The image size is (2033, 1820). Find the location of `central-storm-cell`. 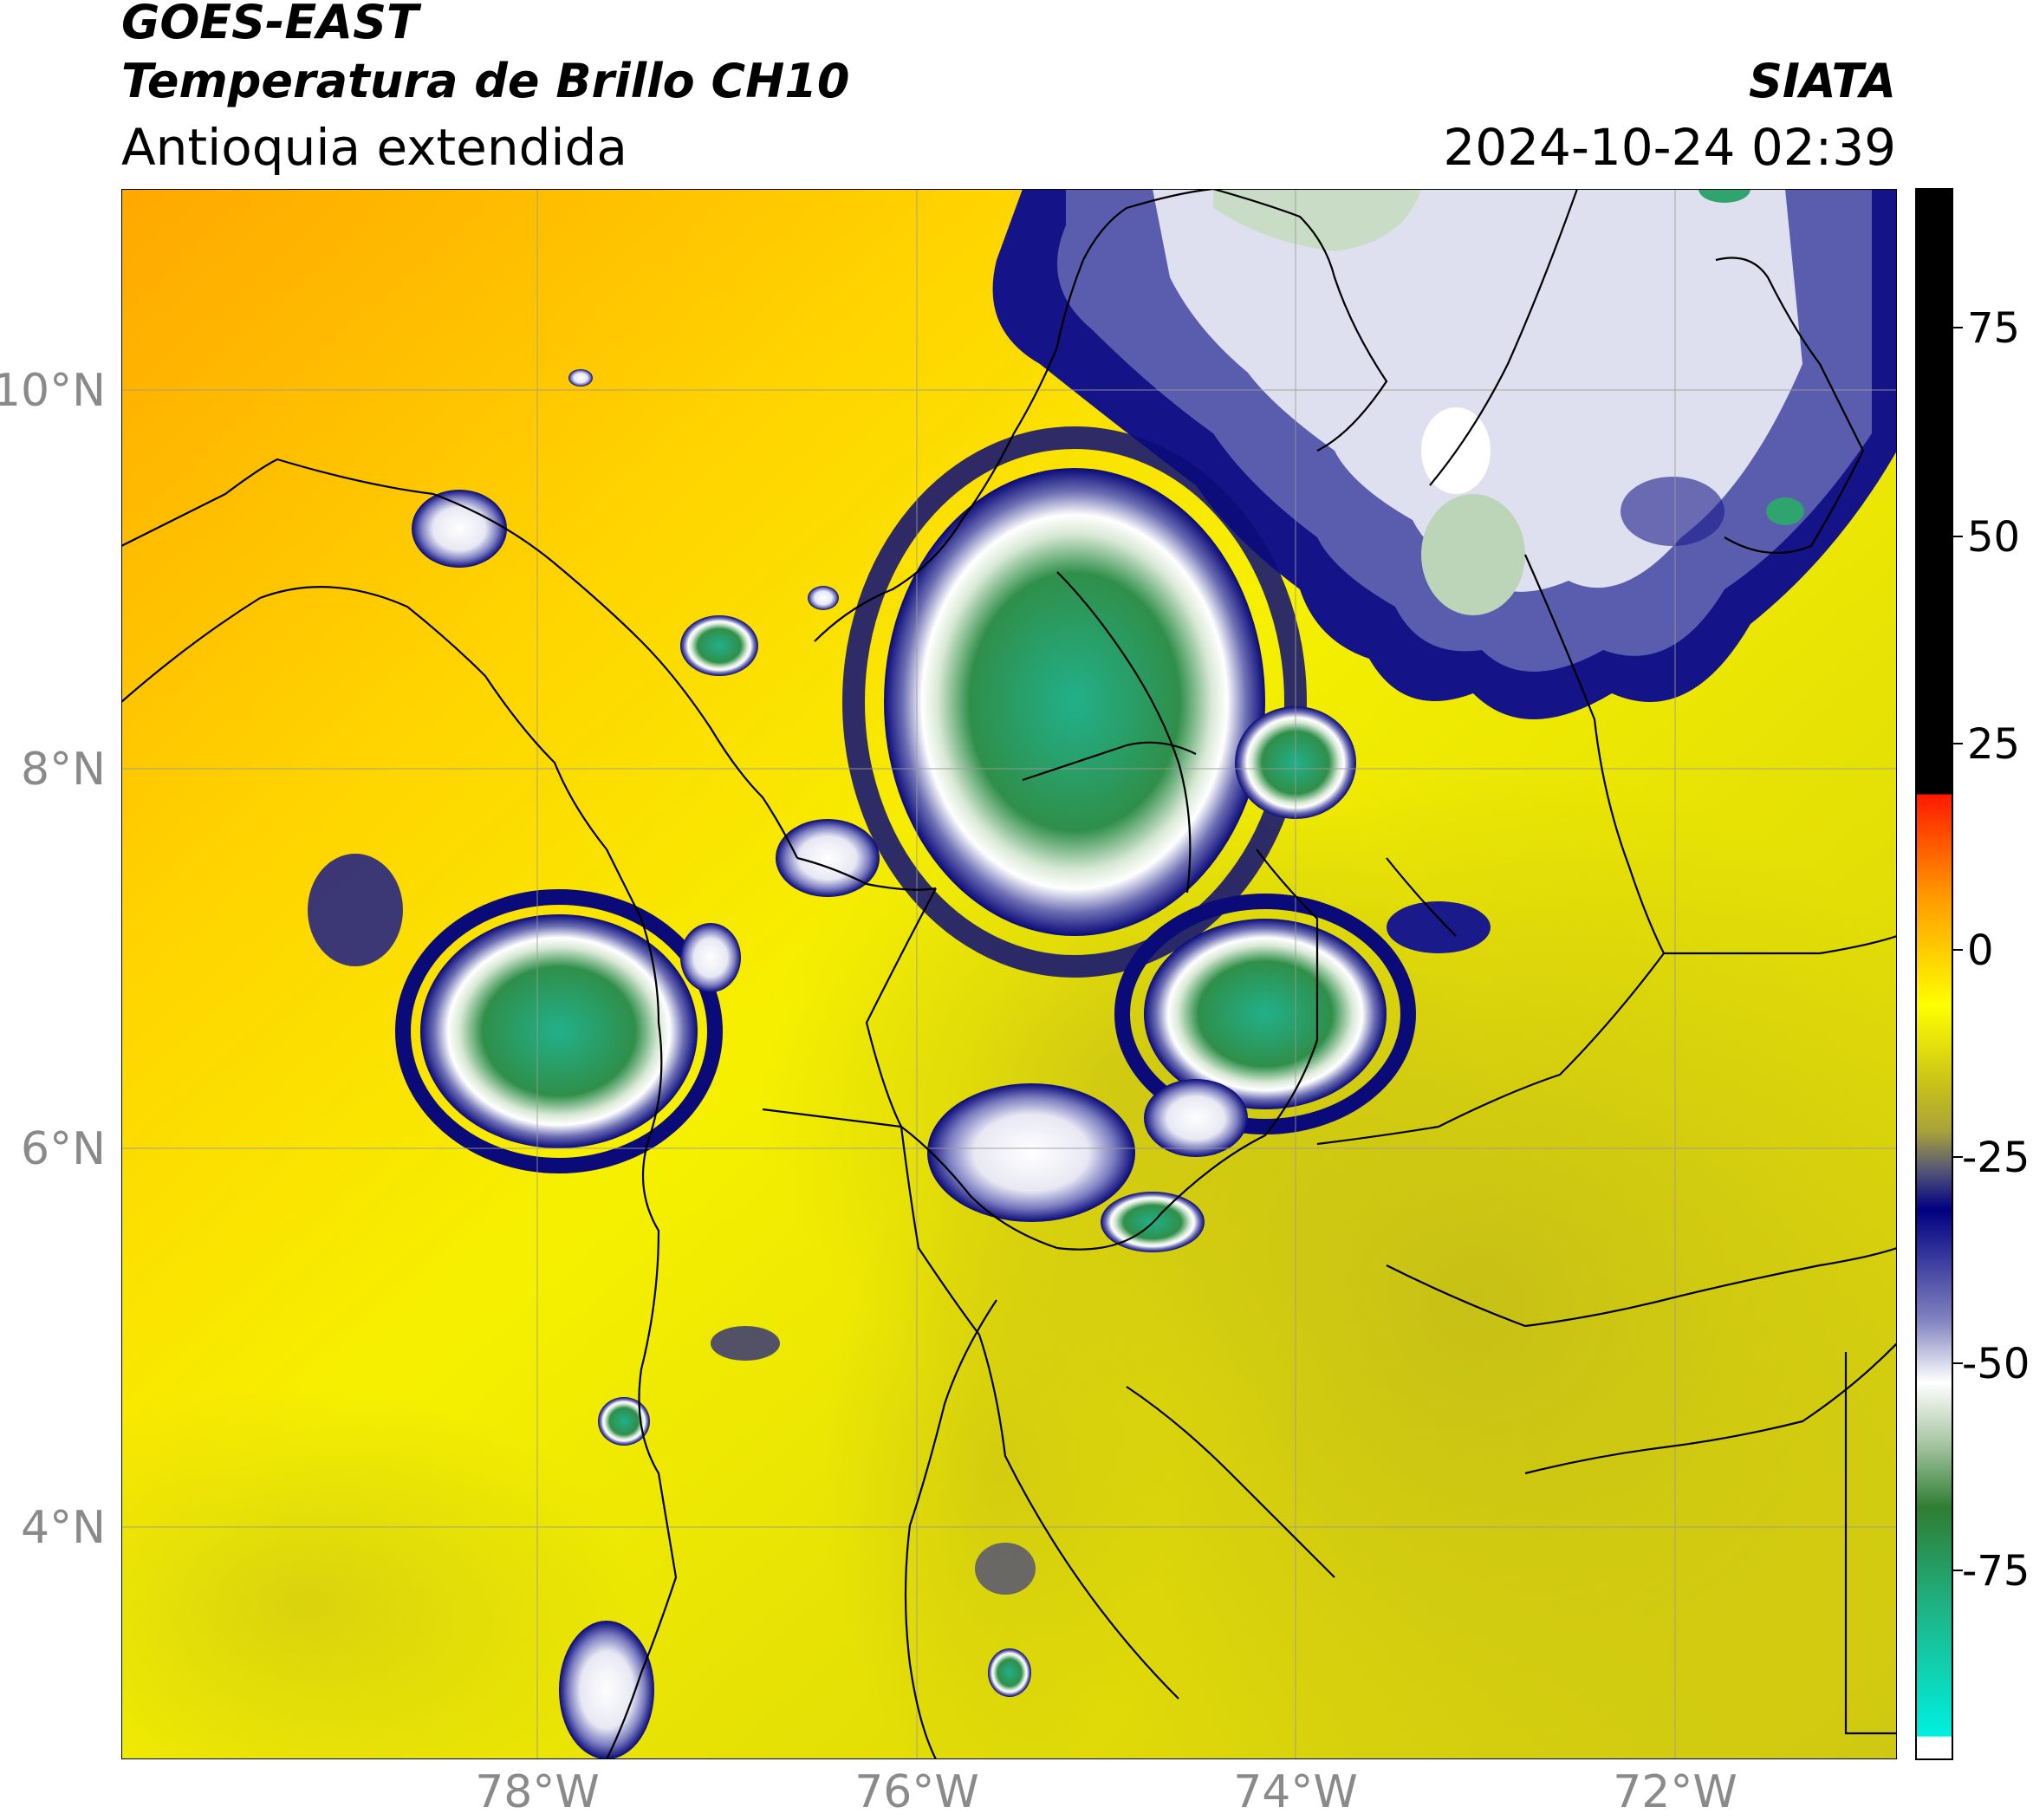

central-storm-cell is located at coordinates (1074, 702).